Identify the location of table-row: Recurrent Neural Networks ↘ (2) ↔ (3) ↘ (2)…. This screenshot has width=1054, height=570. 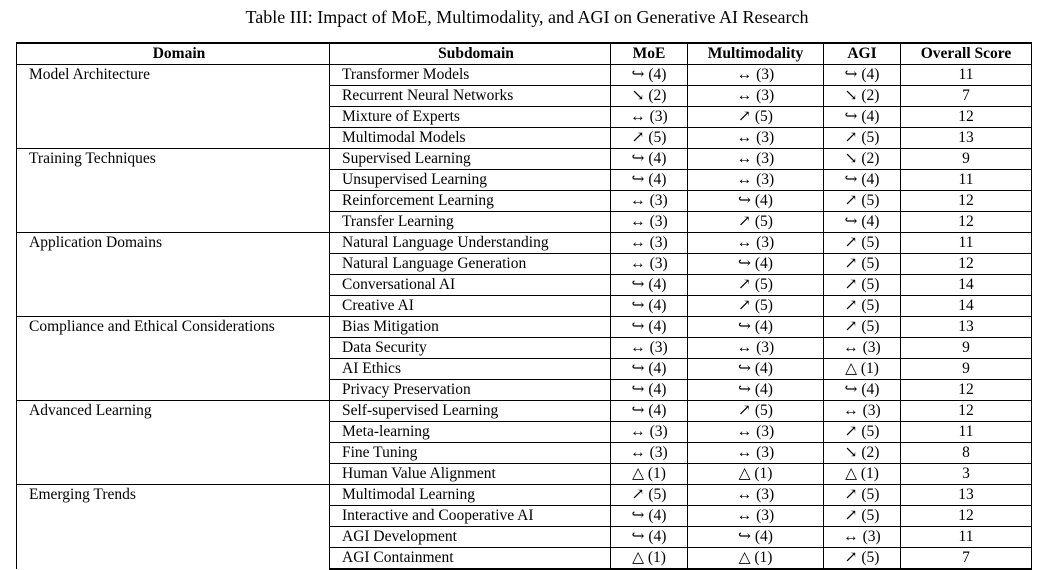
(524, 96).